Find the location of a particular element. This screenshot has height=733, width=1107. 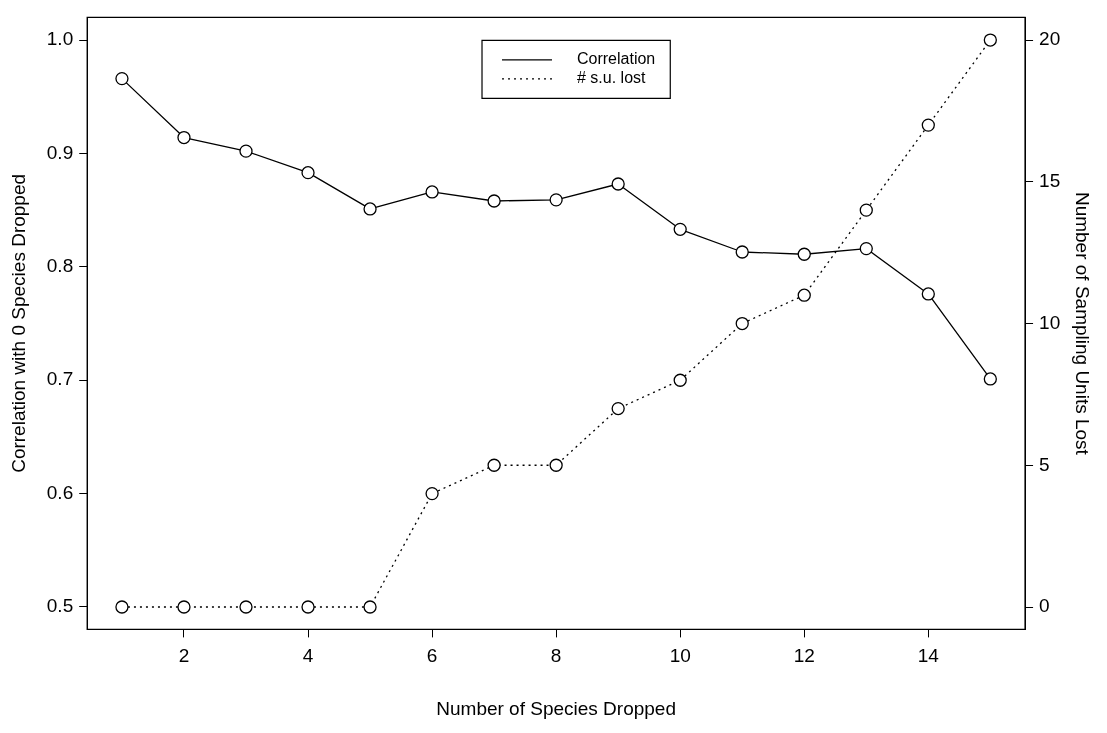

y-tick-label: 0.5 is located at coordinates (60, 605).